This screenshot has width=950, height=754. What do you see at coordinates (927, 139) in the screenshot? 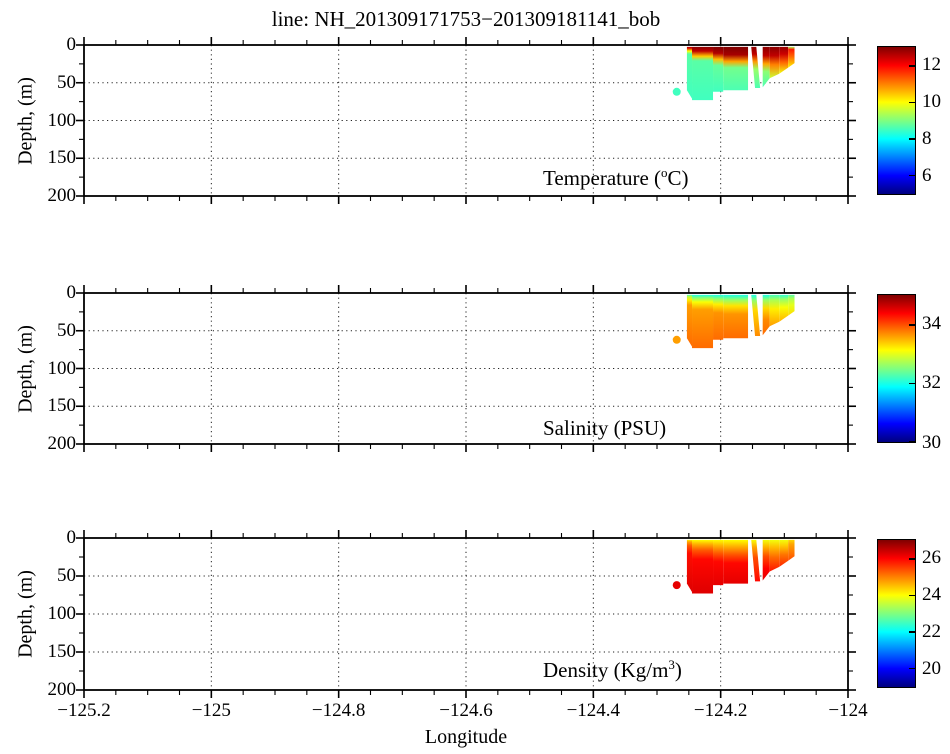
I see `colorbar-tick-label: 8` at bounding box center [927, 139].